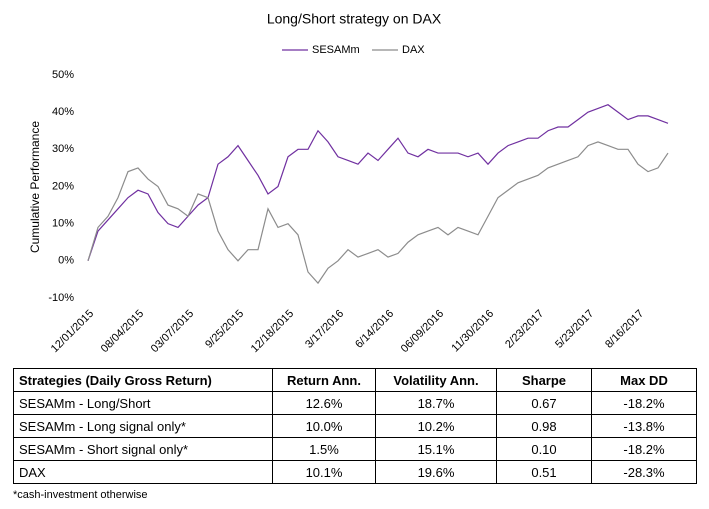 The height and width of the screenshot is (509, 709). I want to click on y-tick-label: -10%, so click(61, 298).